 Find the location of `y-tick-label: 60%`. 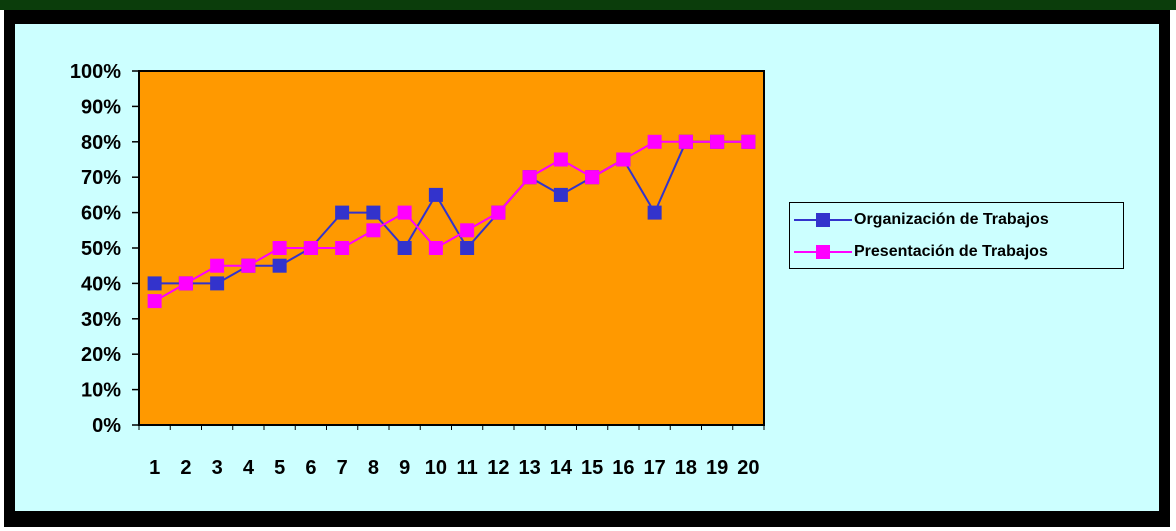

y-tick-label: 60% is located at coordinates (101, 214).